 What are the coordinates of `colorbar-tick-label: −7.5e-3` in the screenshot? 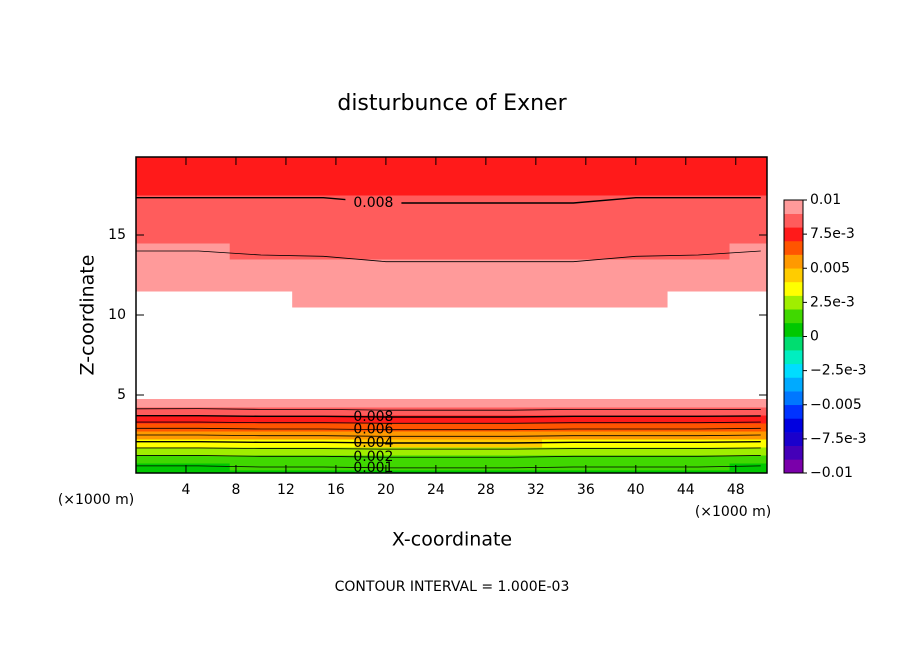 It's located at (838, 439).